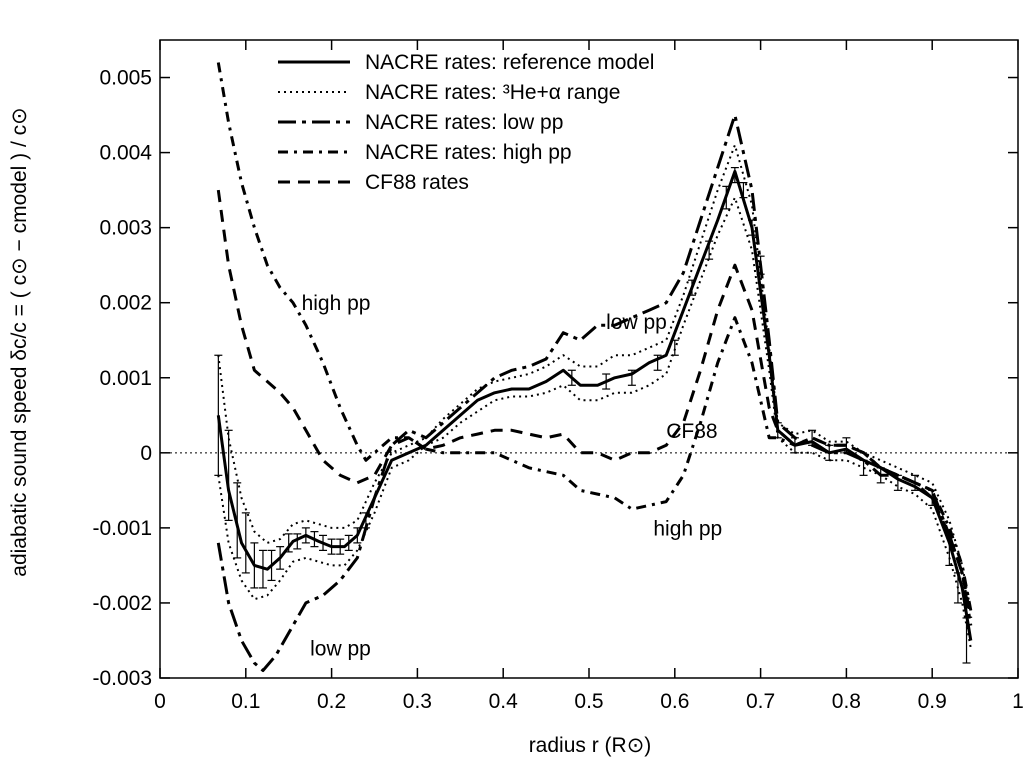 This screenshot has height=768, width=1024. Describe the element at coordinates (691, 431) in the screenshot. I see `annotation-label: CF88` at that location.